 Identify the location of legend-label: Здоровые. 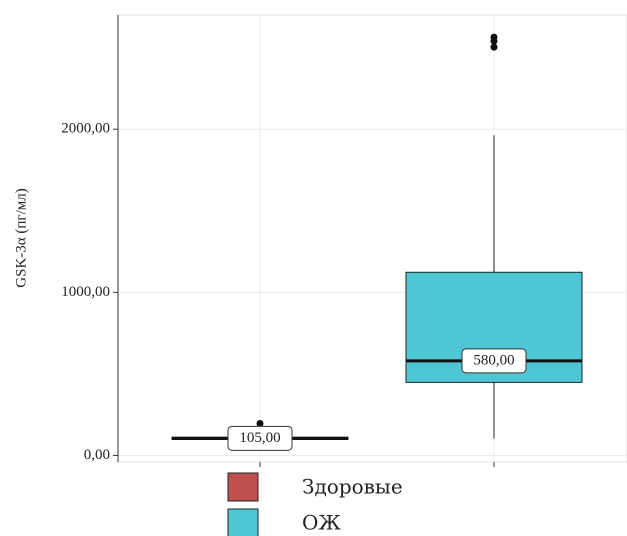
(352, 487).